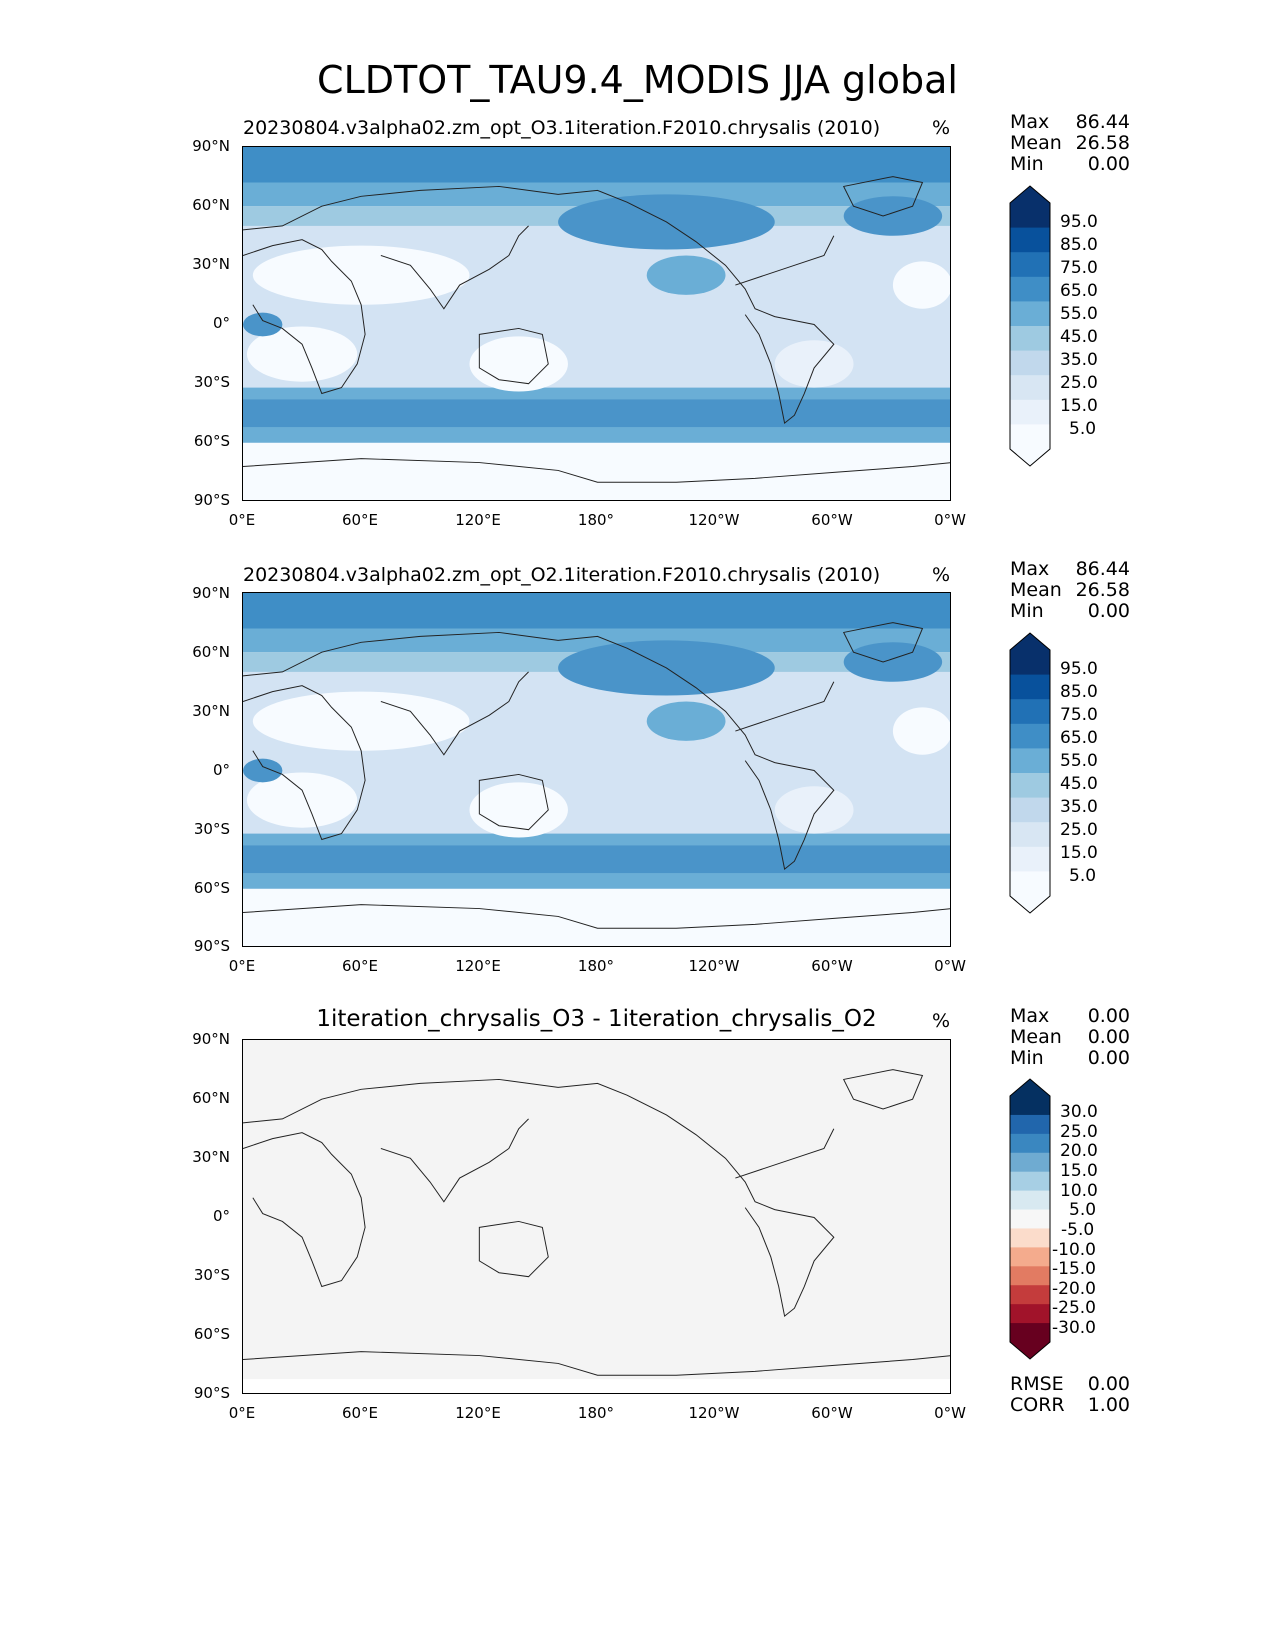 This screenshot has height=1650, width=1275. Describe the element at coordinates (714, 520) in the screenshot. I see `panel-1-lon-tick: 120°W` at that location.